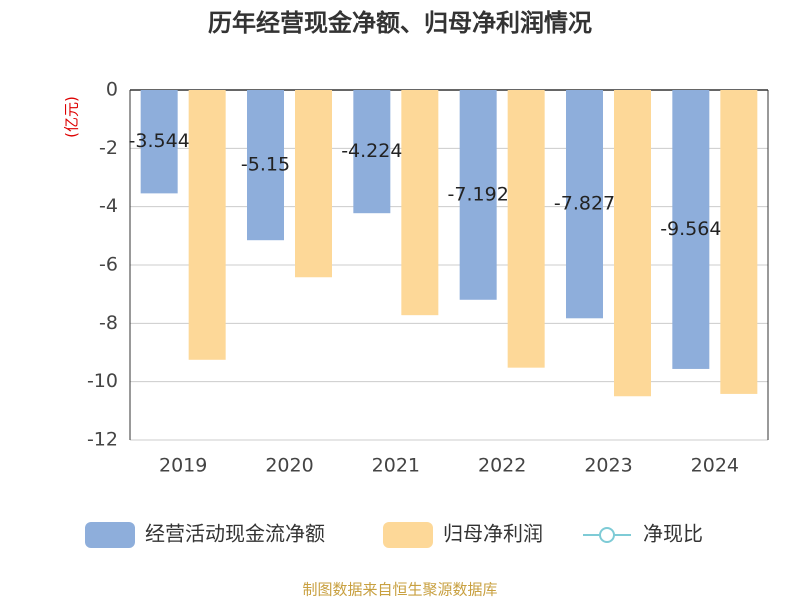 The image size is (800, 600). What do you see at coordinates (102, 440) in the screenshot?
I see `y-tick-label: -12` at bounding box center [102, 440].